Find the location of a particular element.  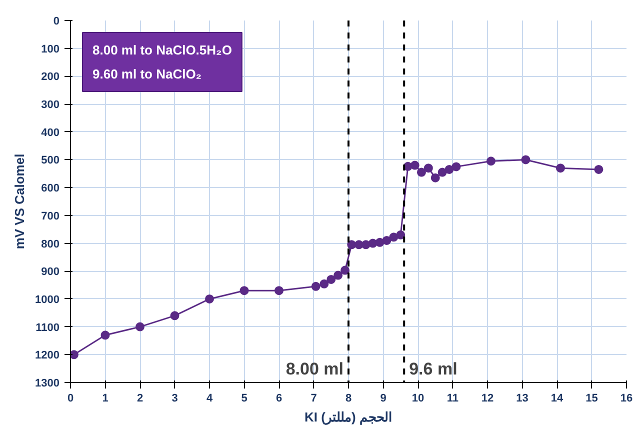

ref-line-label: 9.6 ml is located at coordinates (433, 369).